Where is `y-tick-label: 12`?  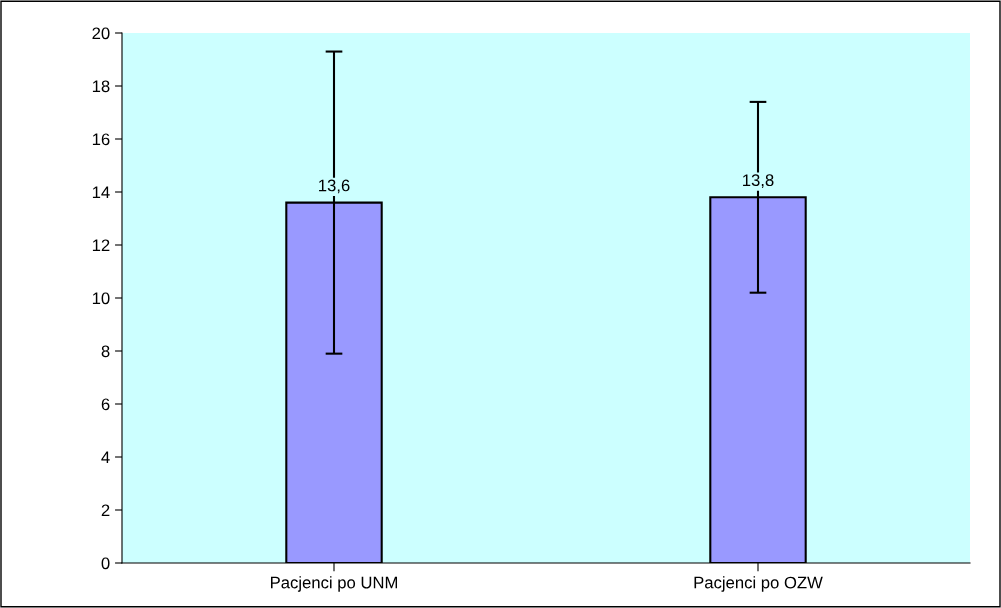 y-tick-label: 12 is located at coordinates (101, 245).